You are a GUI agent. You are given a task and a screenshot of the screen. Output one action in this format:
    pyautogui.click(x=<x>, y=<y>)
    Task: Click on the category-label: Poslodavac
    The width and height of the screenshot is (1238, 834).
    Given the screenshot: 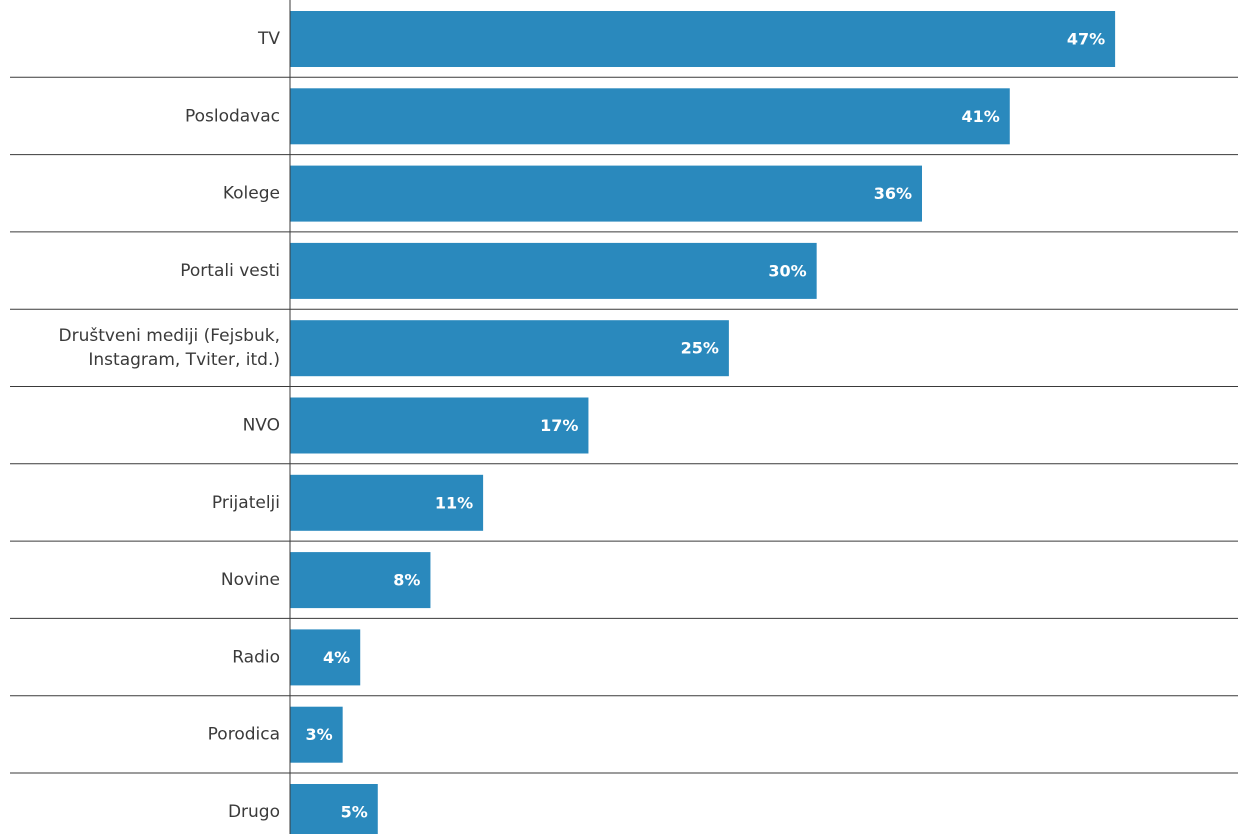 What is the action you would take?
    pyautogui.click(x=232, y=116)
    